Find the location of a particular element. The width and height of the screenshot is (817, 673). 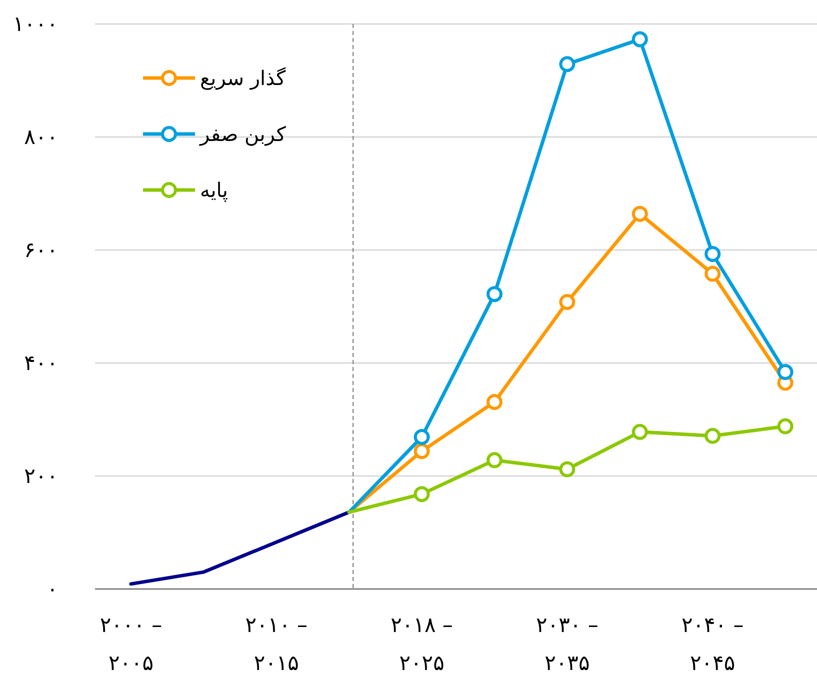

y-tick-label: ۲۰۰ is located at coordinates (41, 476).